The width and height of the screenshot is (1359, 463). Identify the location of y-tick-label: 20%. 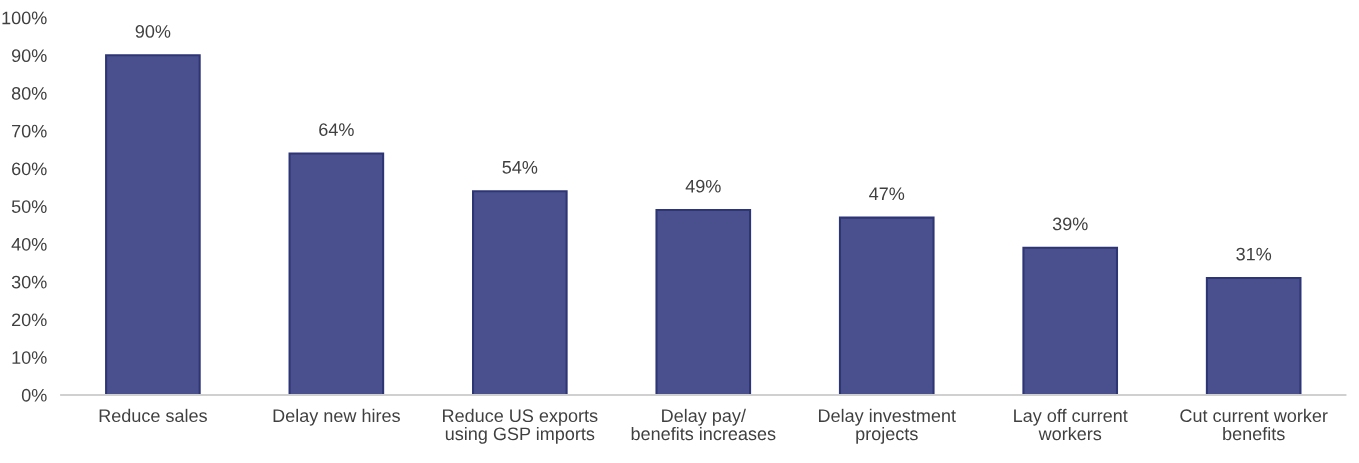
(29, 320).